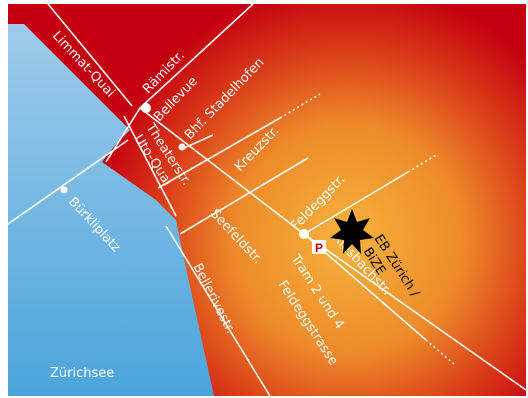 The width and height of the screenshot is (528, 398). What do you see at coordinates (423, 163) in the screenshot?
I see `street-feldegg-ext` at bounding box center [423, 163].